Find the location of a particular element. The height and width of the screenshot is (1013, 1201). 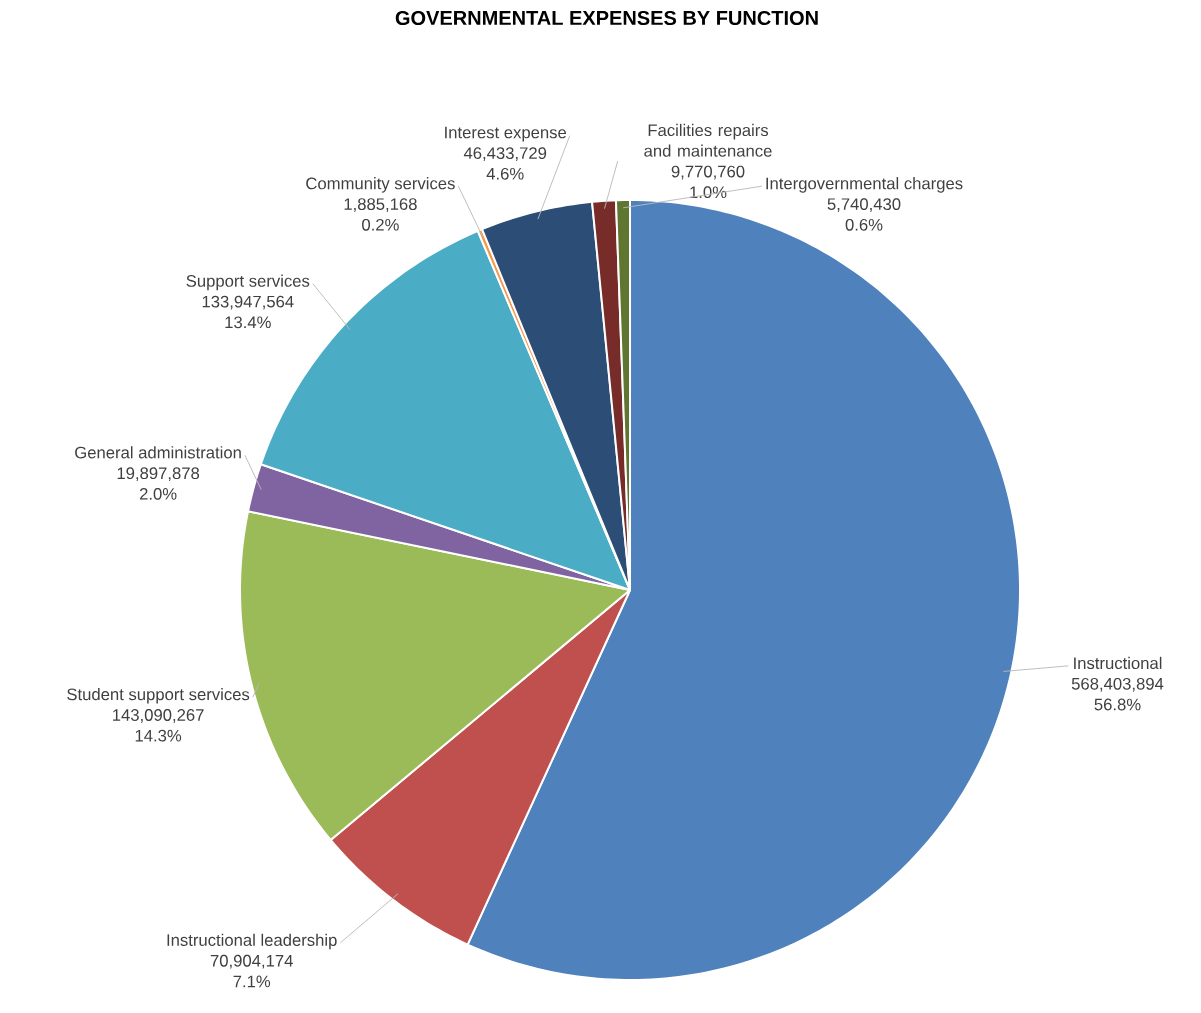

slice-label: Support services is located at coordinates (248, 282).